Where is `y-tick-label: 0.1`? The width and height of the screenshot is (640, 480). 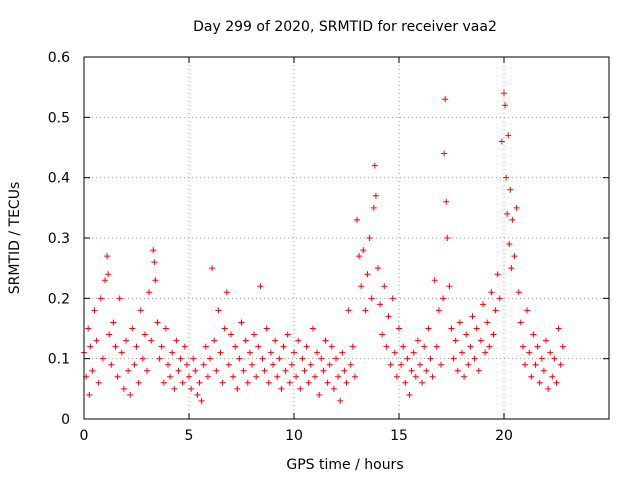
y-tick-label: 0.1 is located at coordinates (59, 360).